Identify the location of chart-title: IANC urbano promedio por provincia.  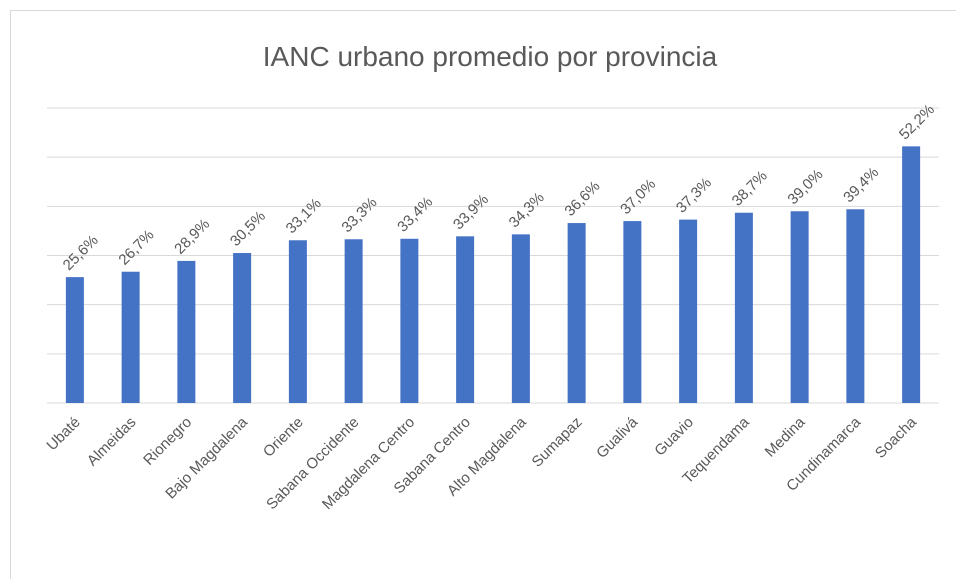
(490, 56).